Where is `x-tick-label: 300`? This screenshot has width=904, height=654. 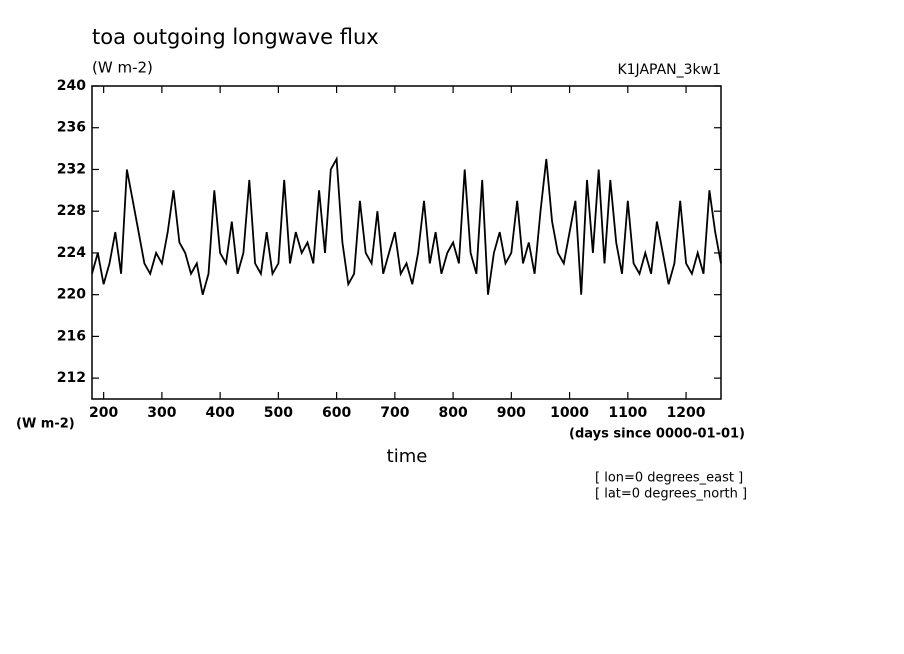 x-tick-label: 300 is located at coordinates (161, 413).